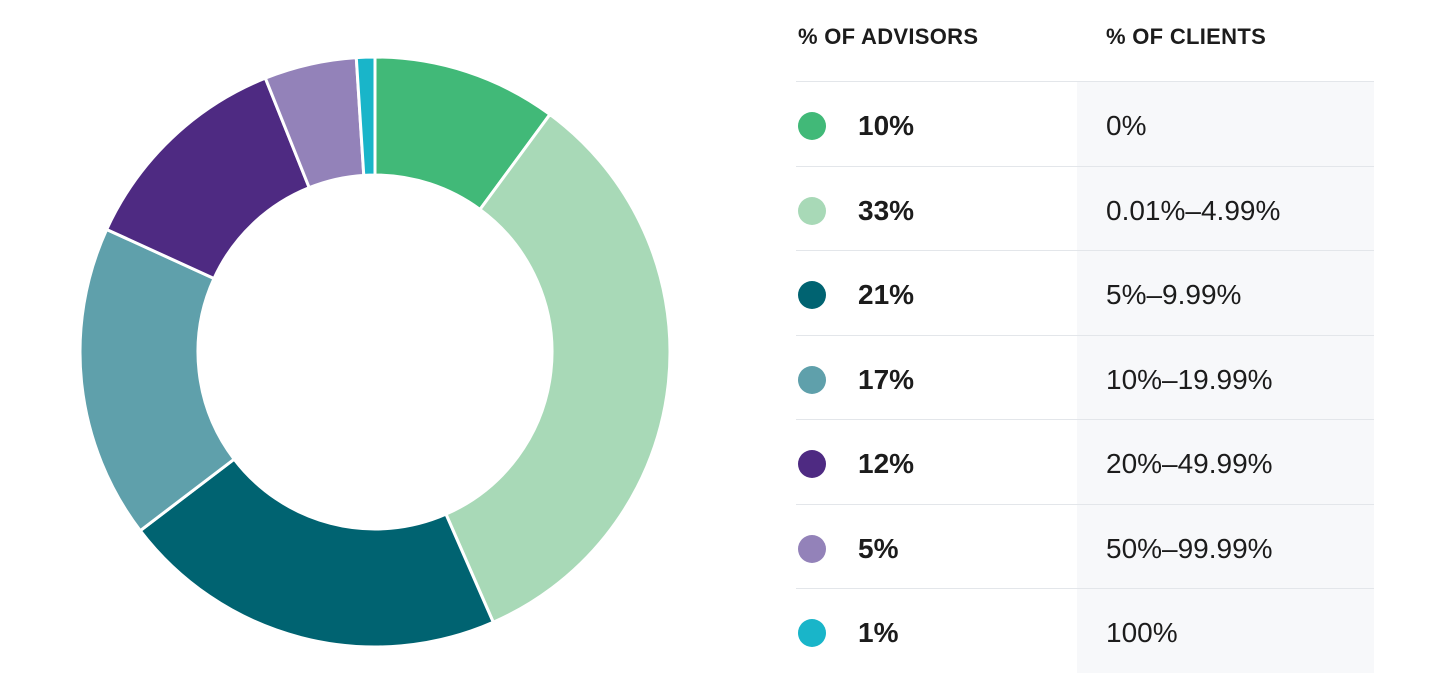  Describe the element at coordinates (886, 379) in the screenshot. I see `advisors-percent: 17%` at that location.